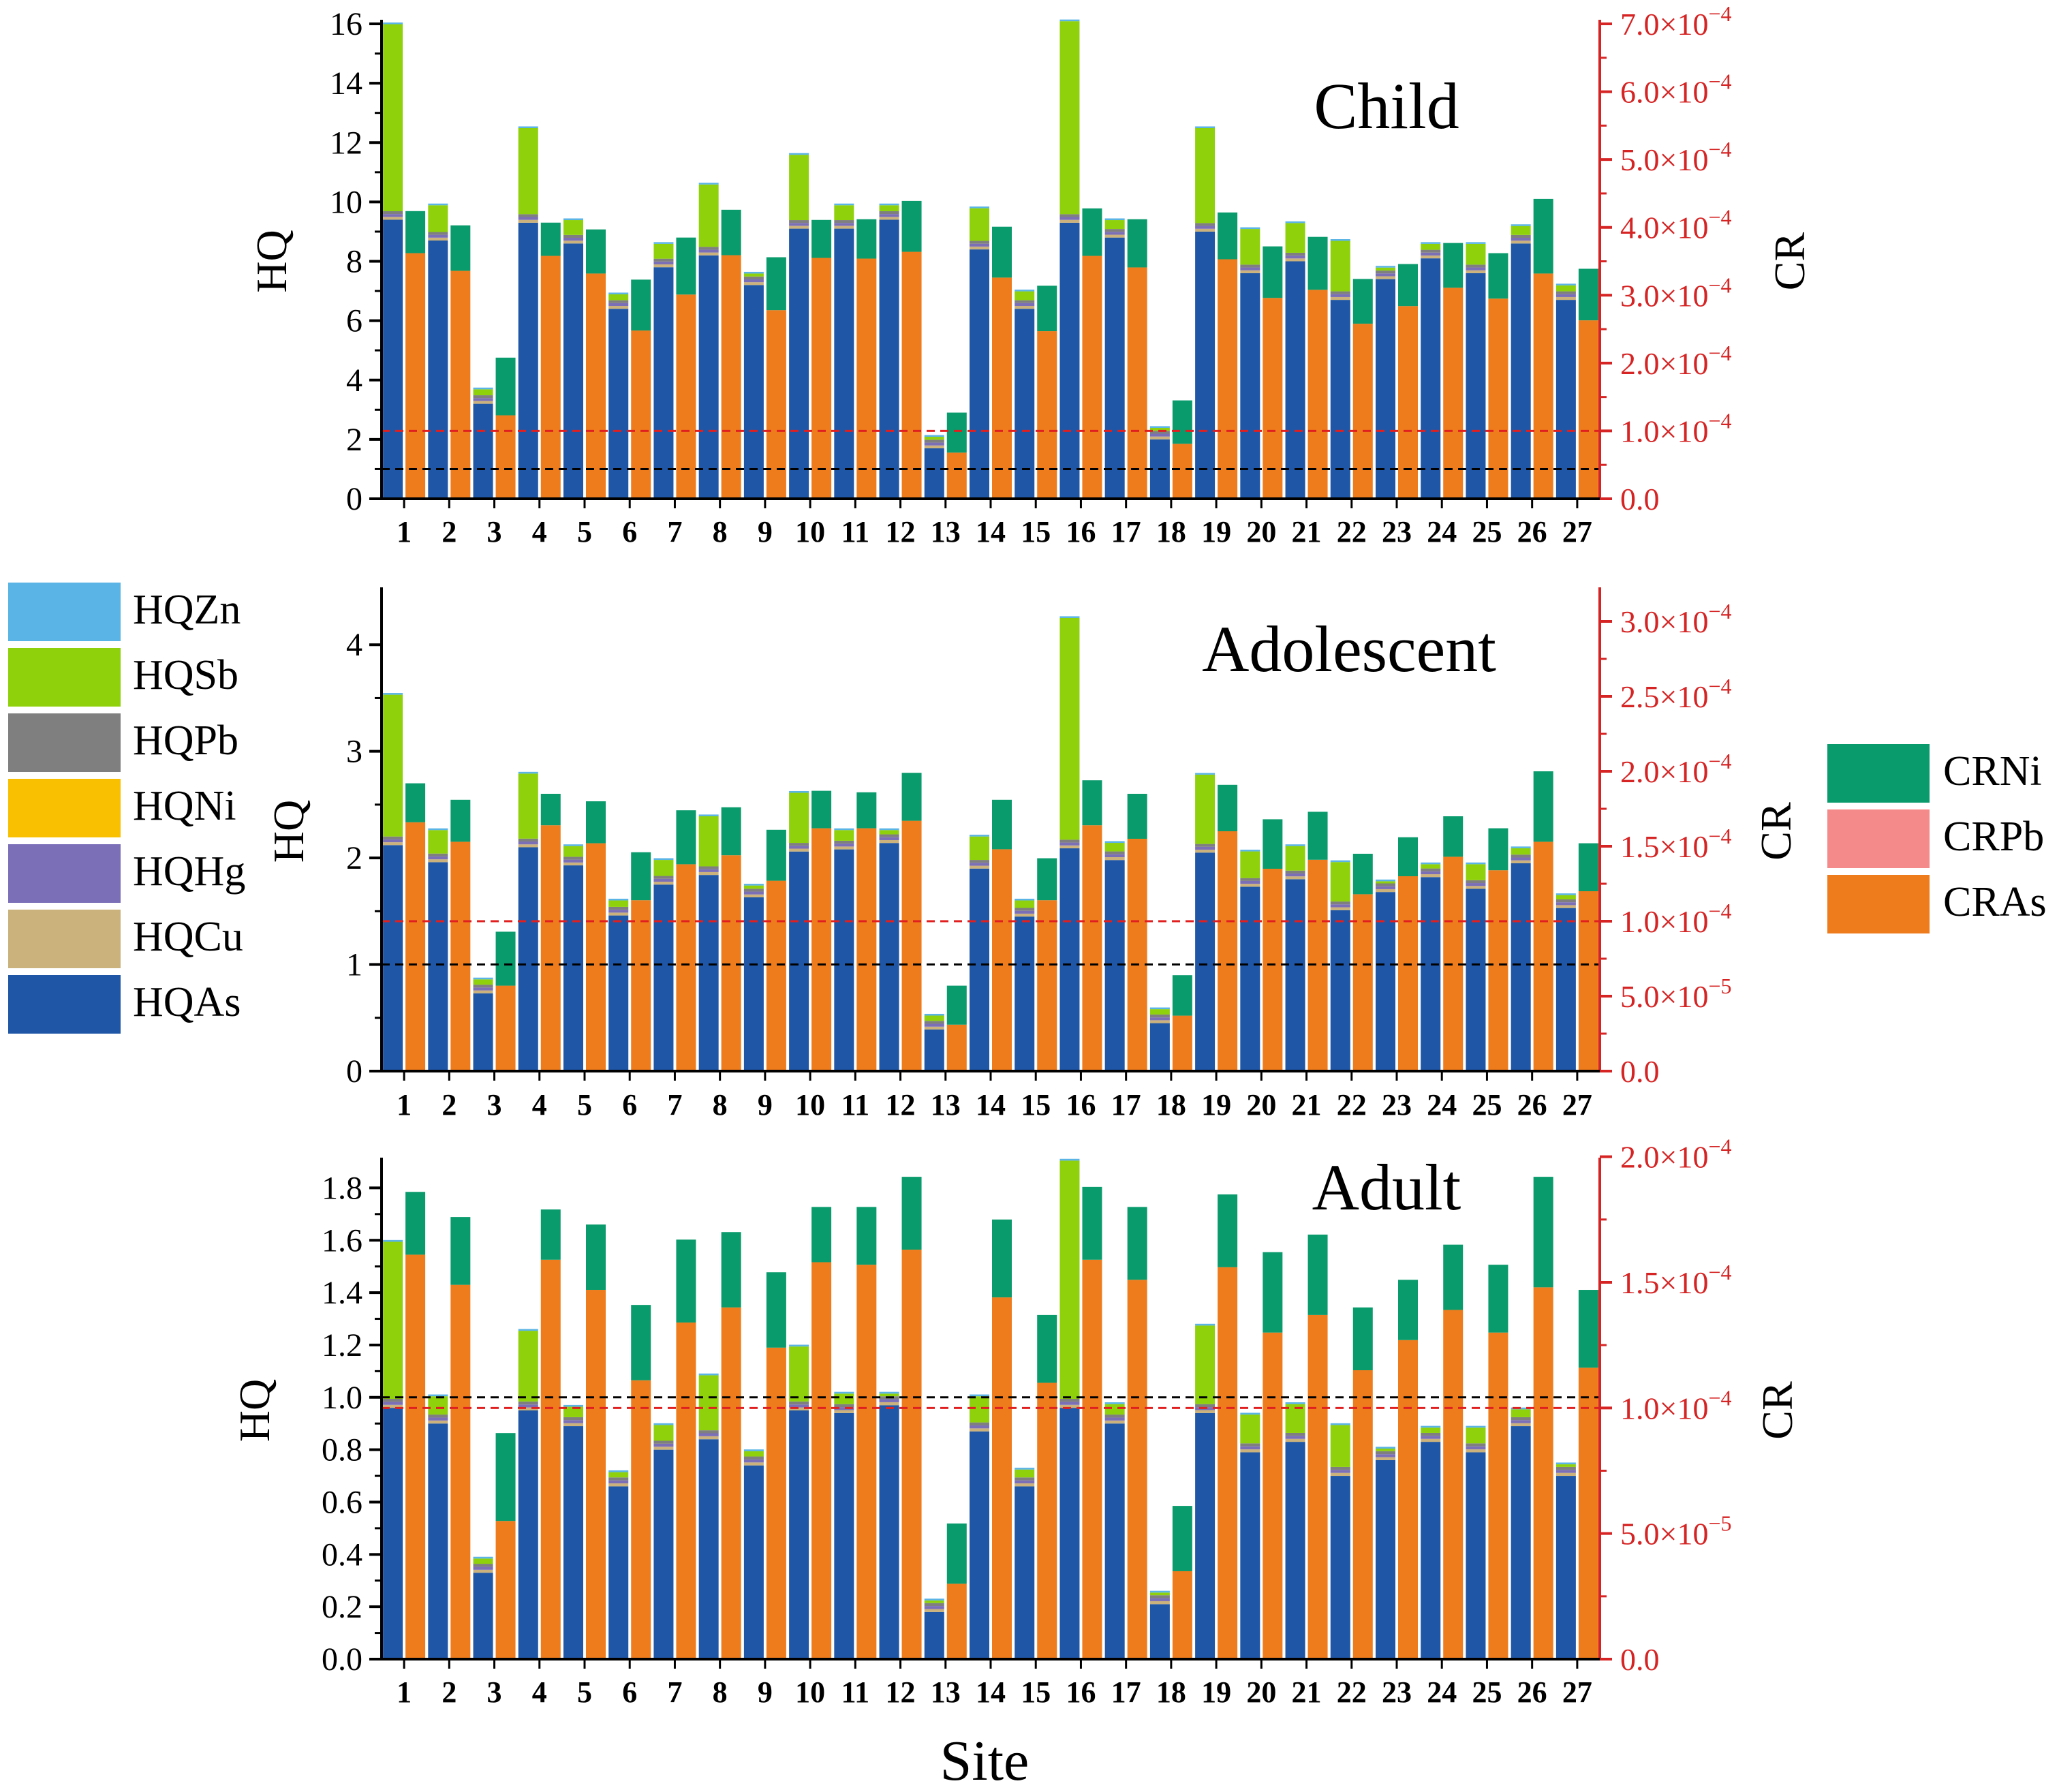 This screenshot has height=1792, width=2059. Describe the element at coordinates (64, 939) in the screenshot. I see `legend-swatch-hqcu` at that location.